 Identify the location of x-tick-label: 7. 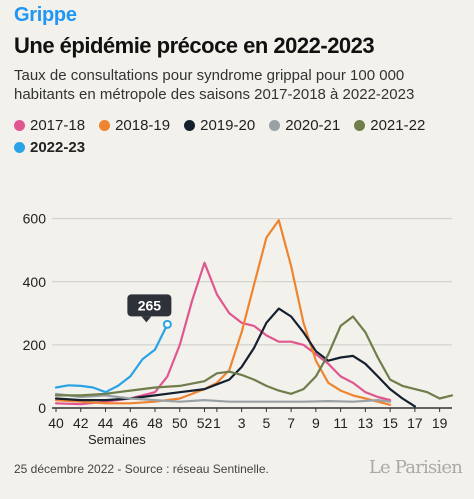
(291, 423).